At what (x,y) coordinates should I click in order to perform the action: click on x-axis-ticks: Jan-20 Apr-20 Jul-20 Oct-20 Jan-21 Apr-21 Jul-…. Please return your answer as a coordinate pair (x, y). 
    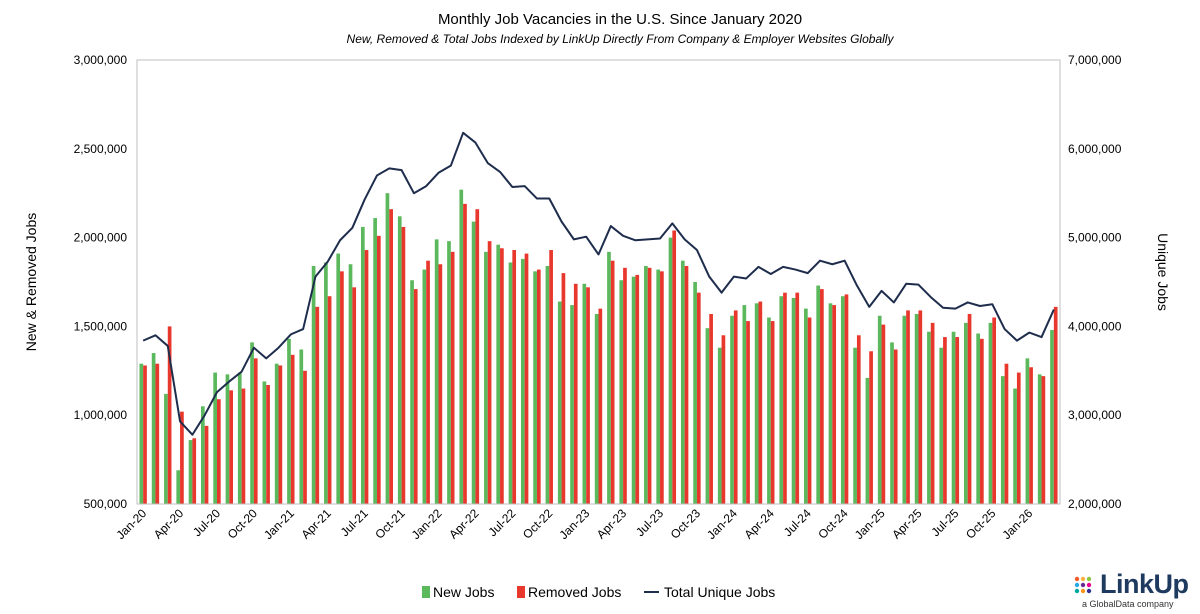
    Looking at the image, I should click on (574, 524).